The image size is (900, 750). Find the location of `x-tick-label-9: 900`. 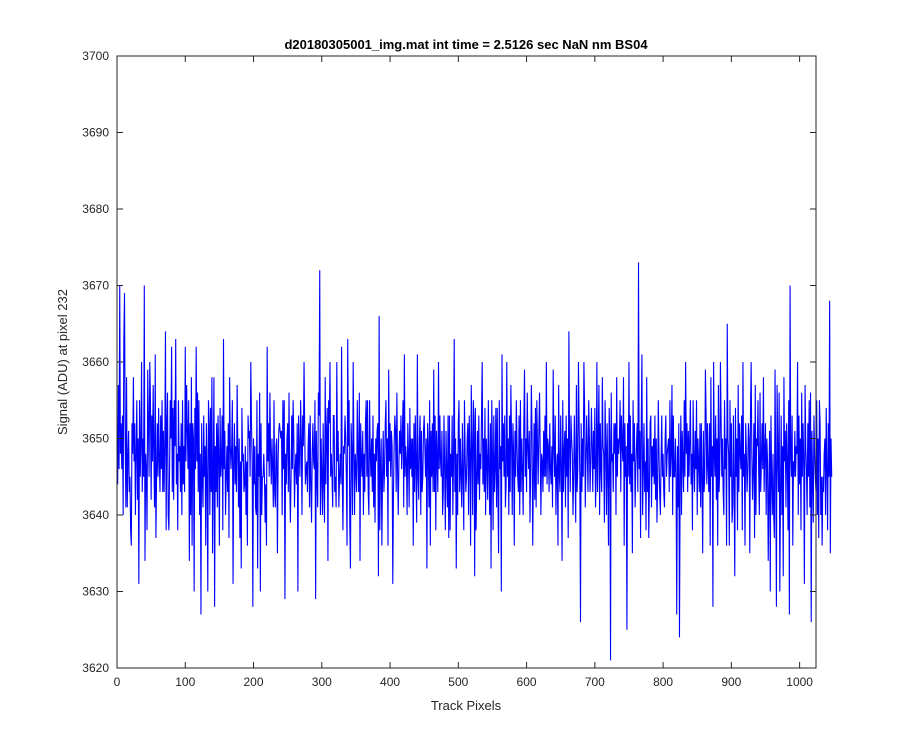

x-tick-label-9: 900 is located at coordinates (731, 682).